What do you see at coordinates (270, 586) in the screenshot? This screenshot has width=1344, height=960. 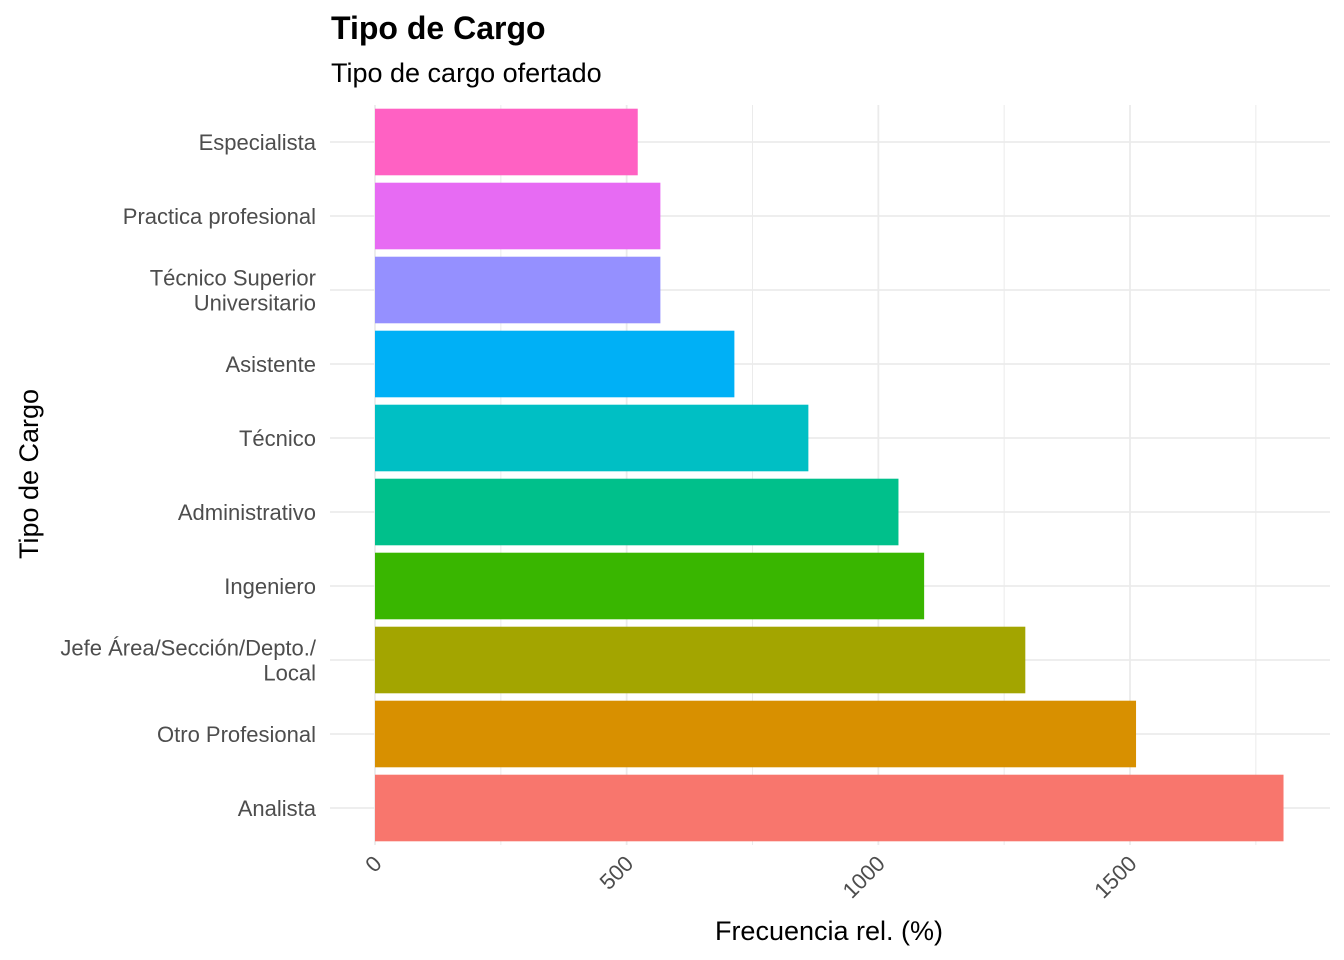 I see `y-tick-label: Ingeniero` at bounding box center [270, 586].